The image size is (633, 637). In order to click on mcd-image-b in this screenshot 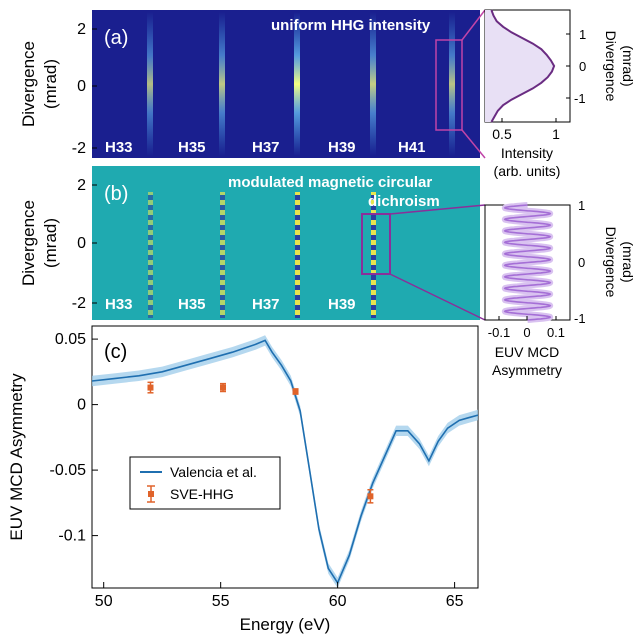, I will do `click(286, 243)`.